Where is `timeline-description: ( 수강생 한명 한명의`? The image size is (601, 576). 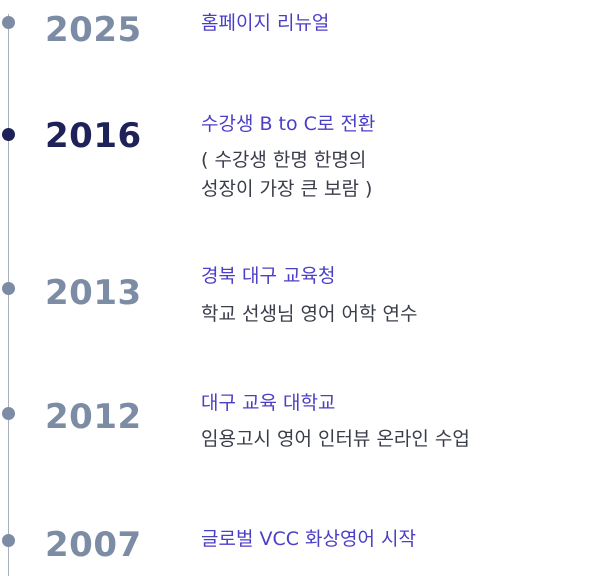 timeline-description: ( 수강생 한명 한명의 is located at coordinates (284, 160).